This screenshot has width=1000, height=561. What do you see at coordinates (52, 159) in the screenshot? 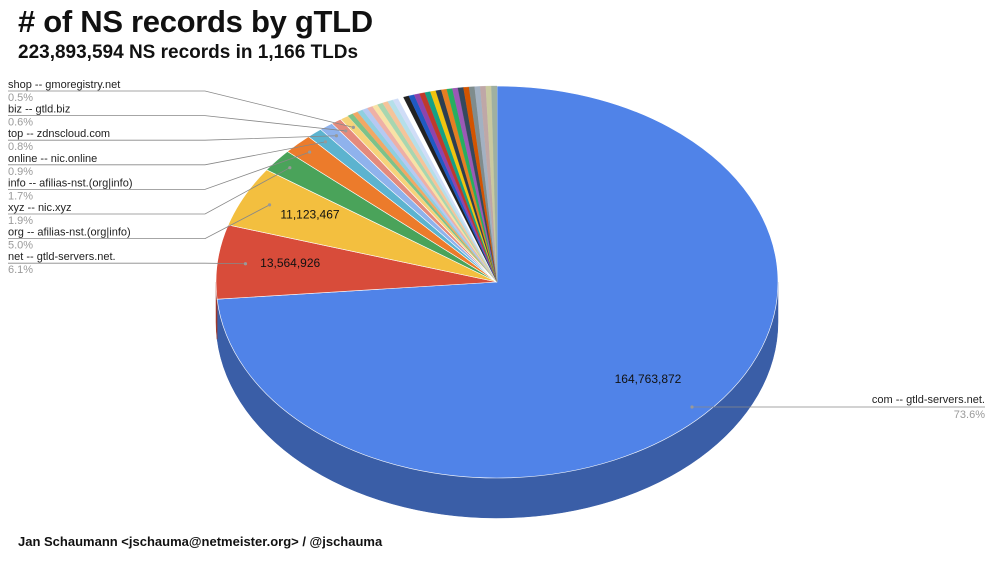
I see `slice-label-online: online -- nic.online` at bounding box center [52, 159].